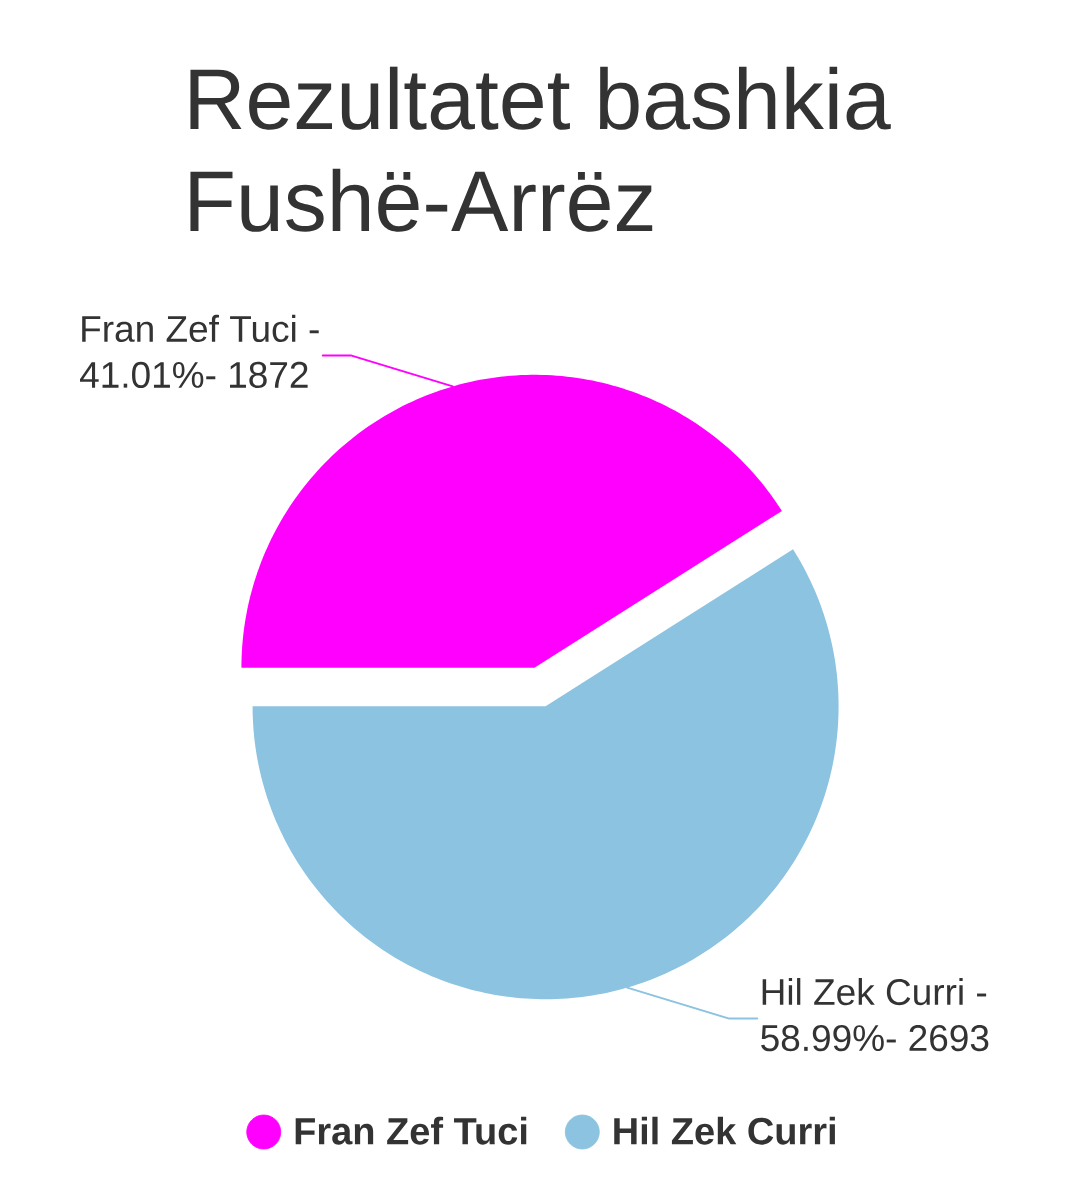 This screenshot has width=1080, height=1189. I want to click on text: Fran Zef Tuci - 41.01%- 1872, so click(199, 351).